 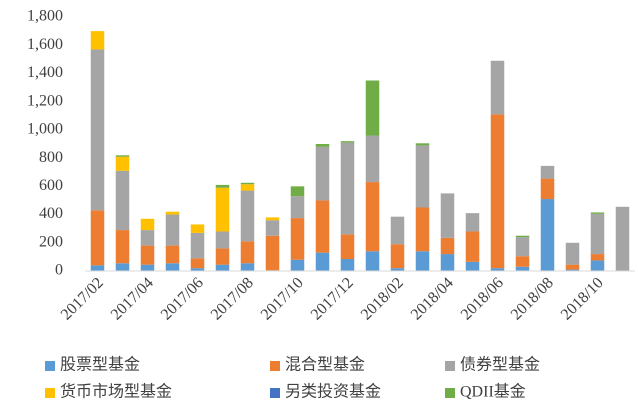 I want to click on x-tick-label: 2018/02, so click(x=382, y=298).